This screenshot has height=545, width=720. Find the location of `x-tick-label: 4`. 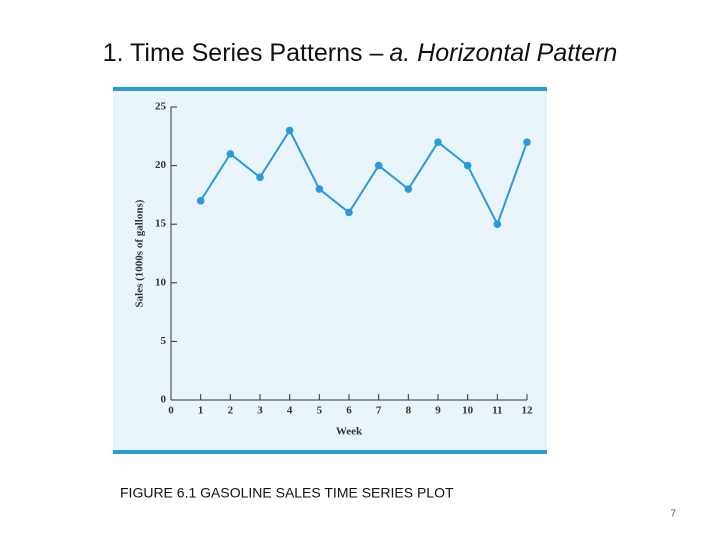

x-tick-label: 4 is located at coordinates (290, 411).